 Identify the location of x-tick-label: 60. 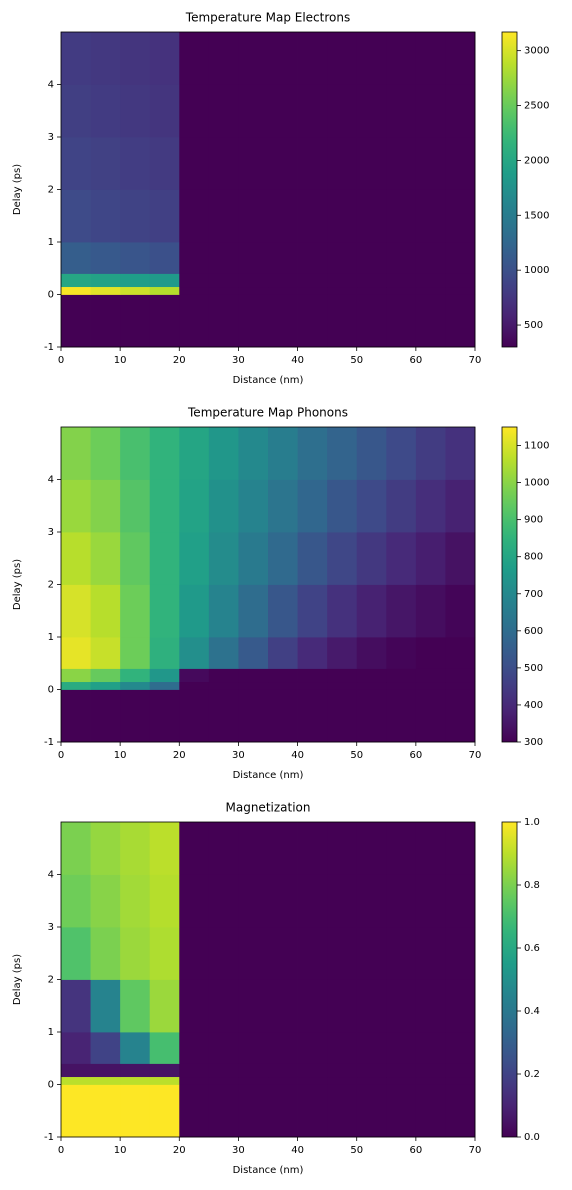
(415, 1150).